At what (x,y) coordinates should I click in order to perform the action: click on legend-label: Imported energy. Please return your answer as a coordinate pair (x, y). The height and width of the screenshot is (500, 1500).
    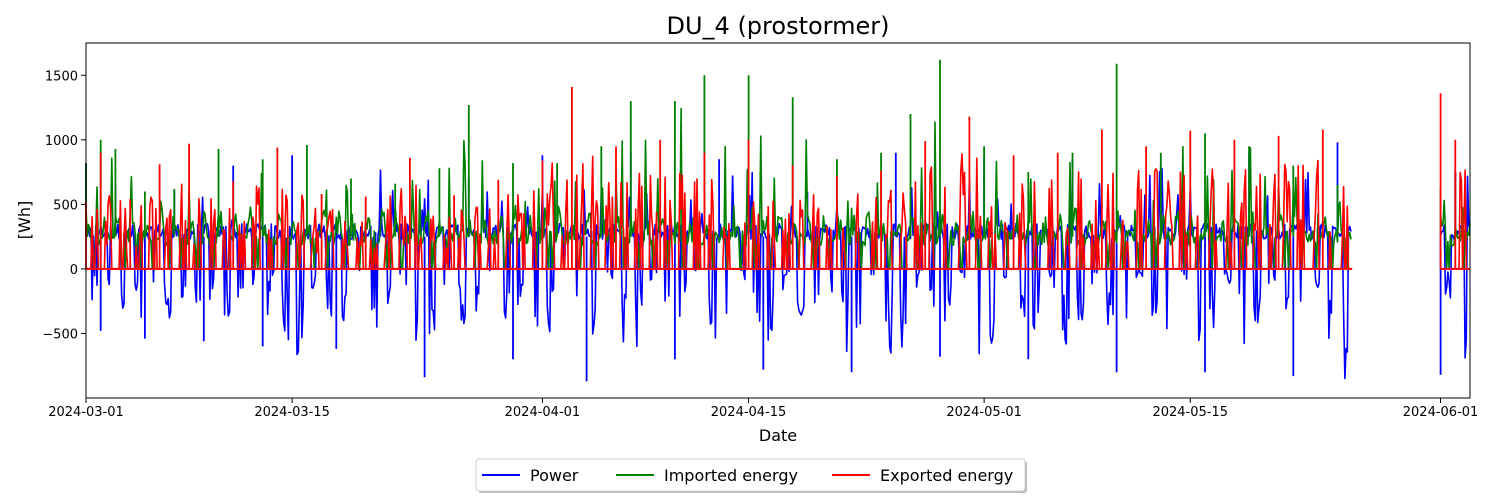
    Looking at the image, I should click on (731, 475).